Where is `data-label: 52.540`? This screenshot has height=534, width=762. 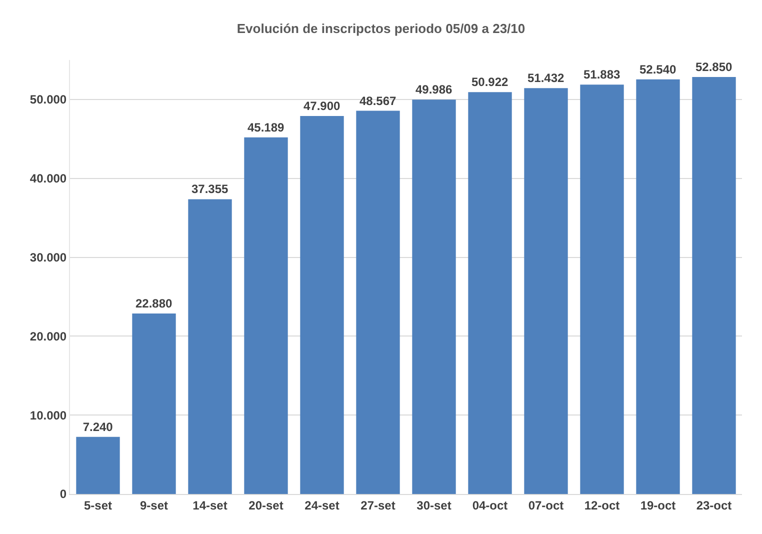
data-label: 52.540 is located at coordinates (658, 69).